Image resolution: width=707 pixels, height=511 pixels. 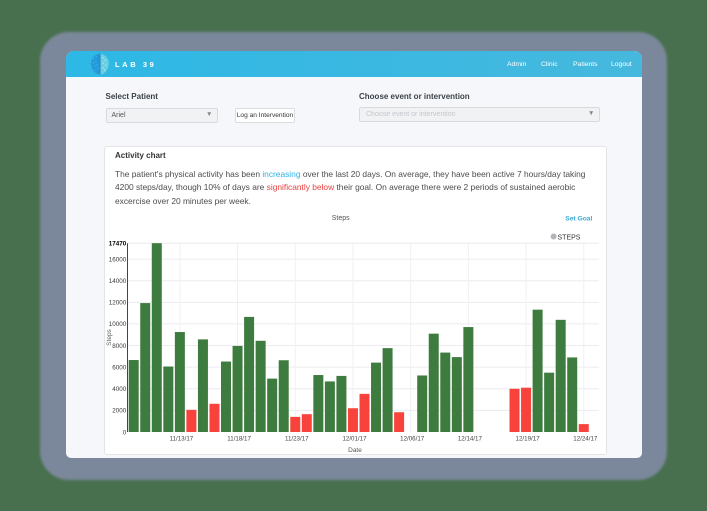 I want to click on svg-text: 12/01/17, so click(x=354, y=439).